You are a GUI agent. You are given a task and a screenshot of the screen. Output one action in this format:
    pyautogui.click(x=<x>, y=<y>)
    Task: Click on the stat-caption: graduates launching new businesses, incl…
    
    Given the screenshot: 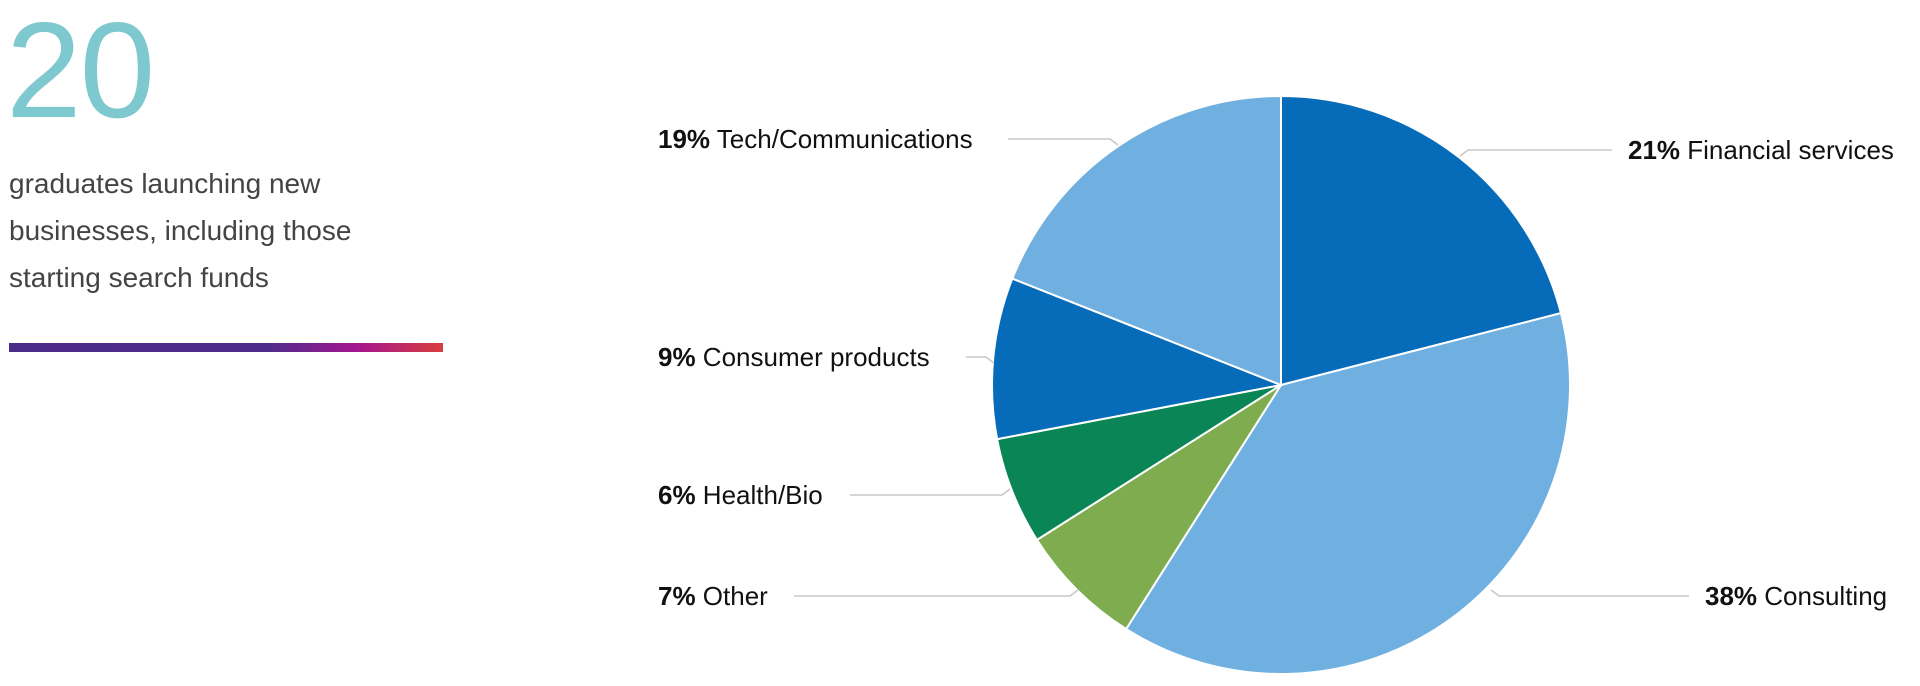 What is the action you would take?
    pyautogui.click(x=180, y=230)
    